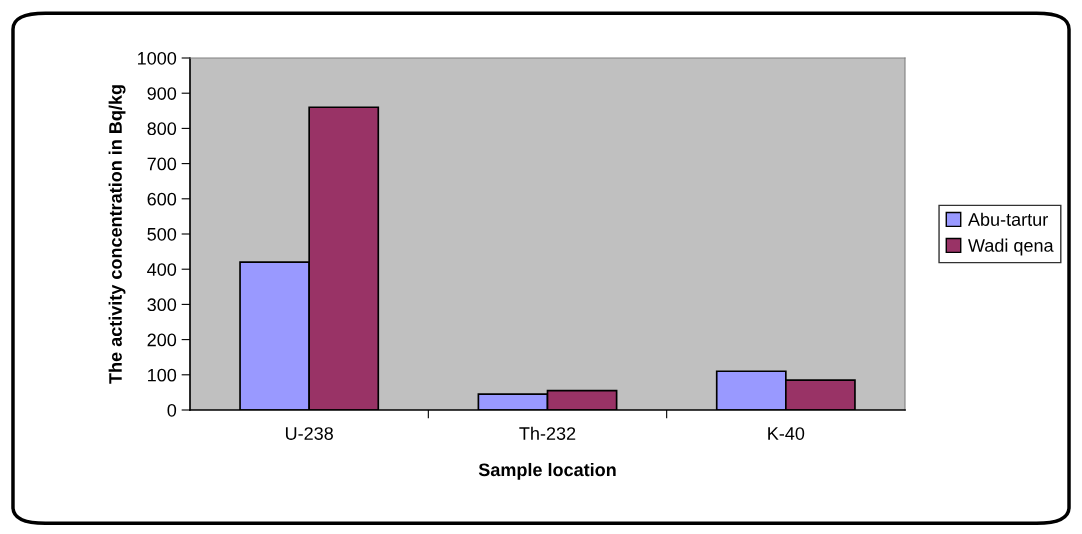 Image resolution: width=1082 pixels, height=534 pixels. I want to click on legend-label: Abu-tartur, so click(1007, 219).